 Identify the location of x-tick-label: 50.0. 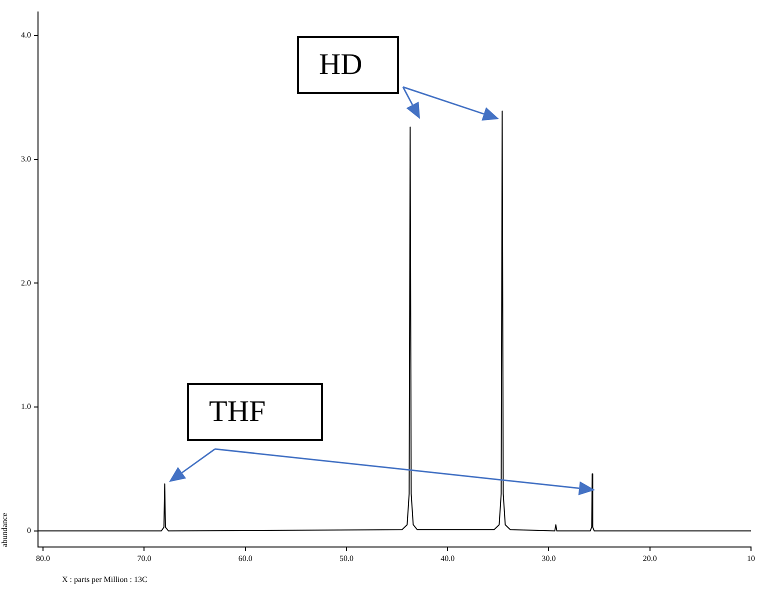
(346, 558).